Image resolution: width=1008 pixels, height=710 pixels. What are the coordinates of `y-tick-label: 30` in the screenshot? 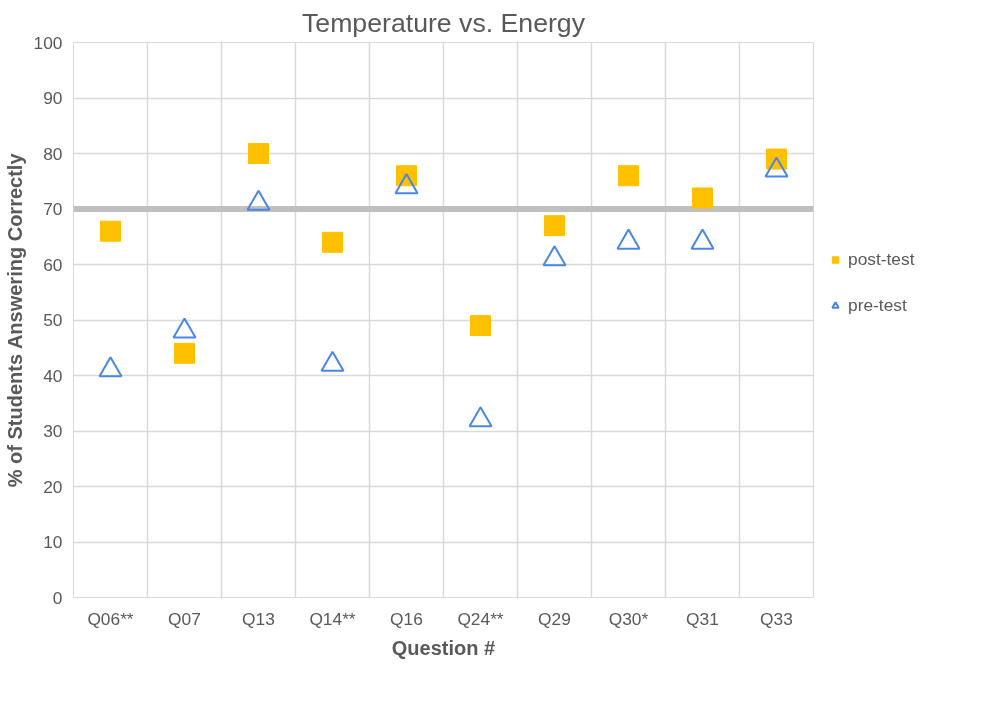 It's located at (53, 431).